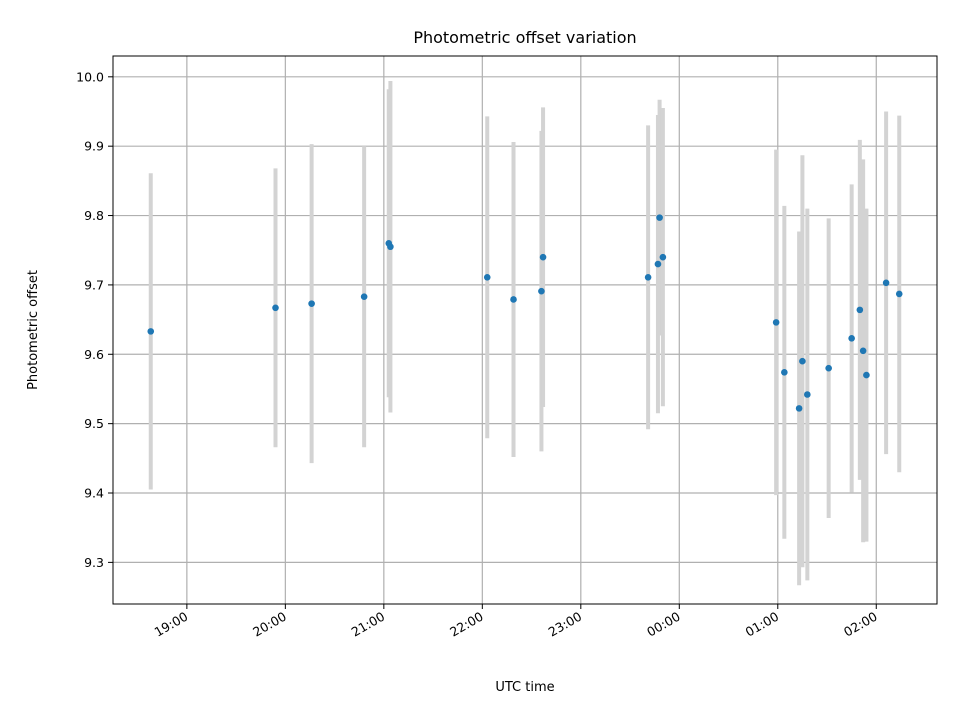  Describe the element at coordinates (94, 319) in the screenshot. I see `y-axis-ticks: 9.3 9.4 9.5 9.6 9.7 9.8 9.9 10.0` at that location.